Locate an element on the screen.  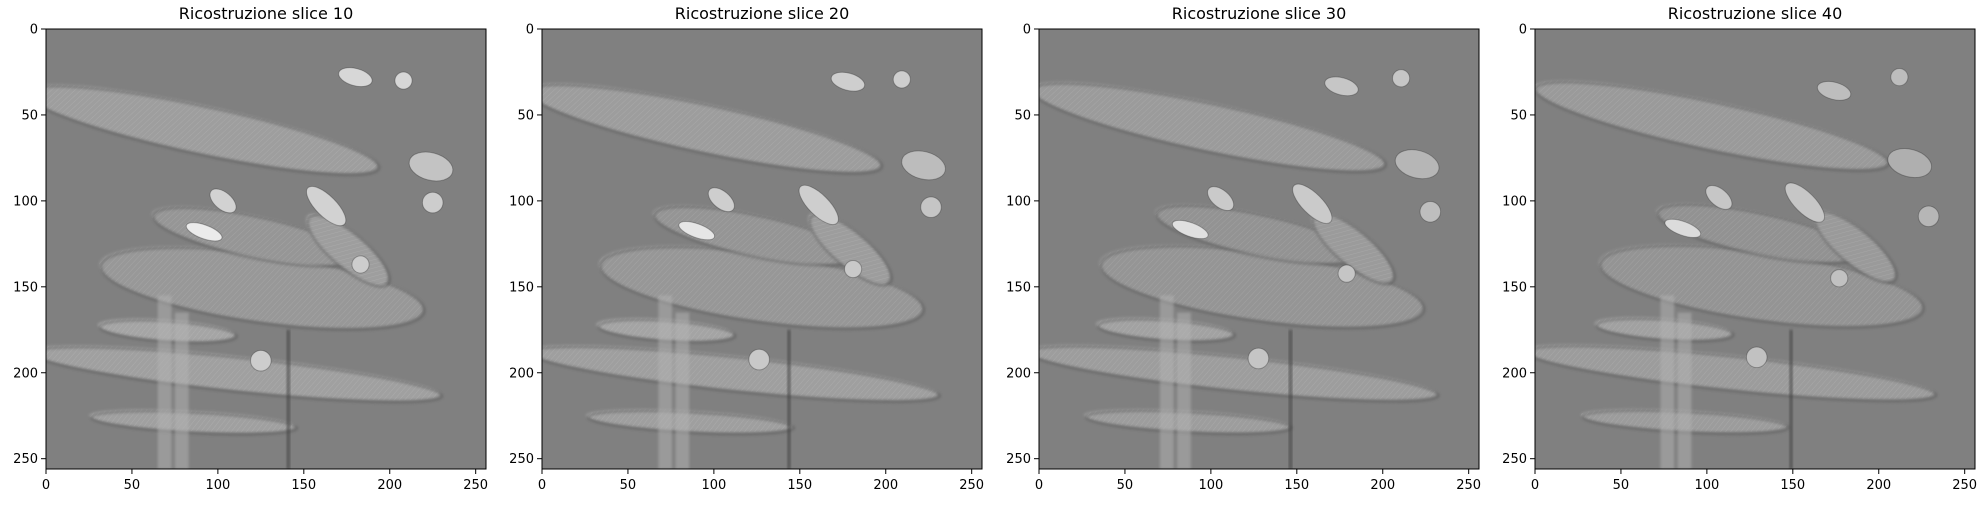
panel-title: Ricostruzione slice 40 is located at coordinates (1755, 13).